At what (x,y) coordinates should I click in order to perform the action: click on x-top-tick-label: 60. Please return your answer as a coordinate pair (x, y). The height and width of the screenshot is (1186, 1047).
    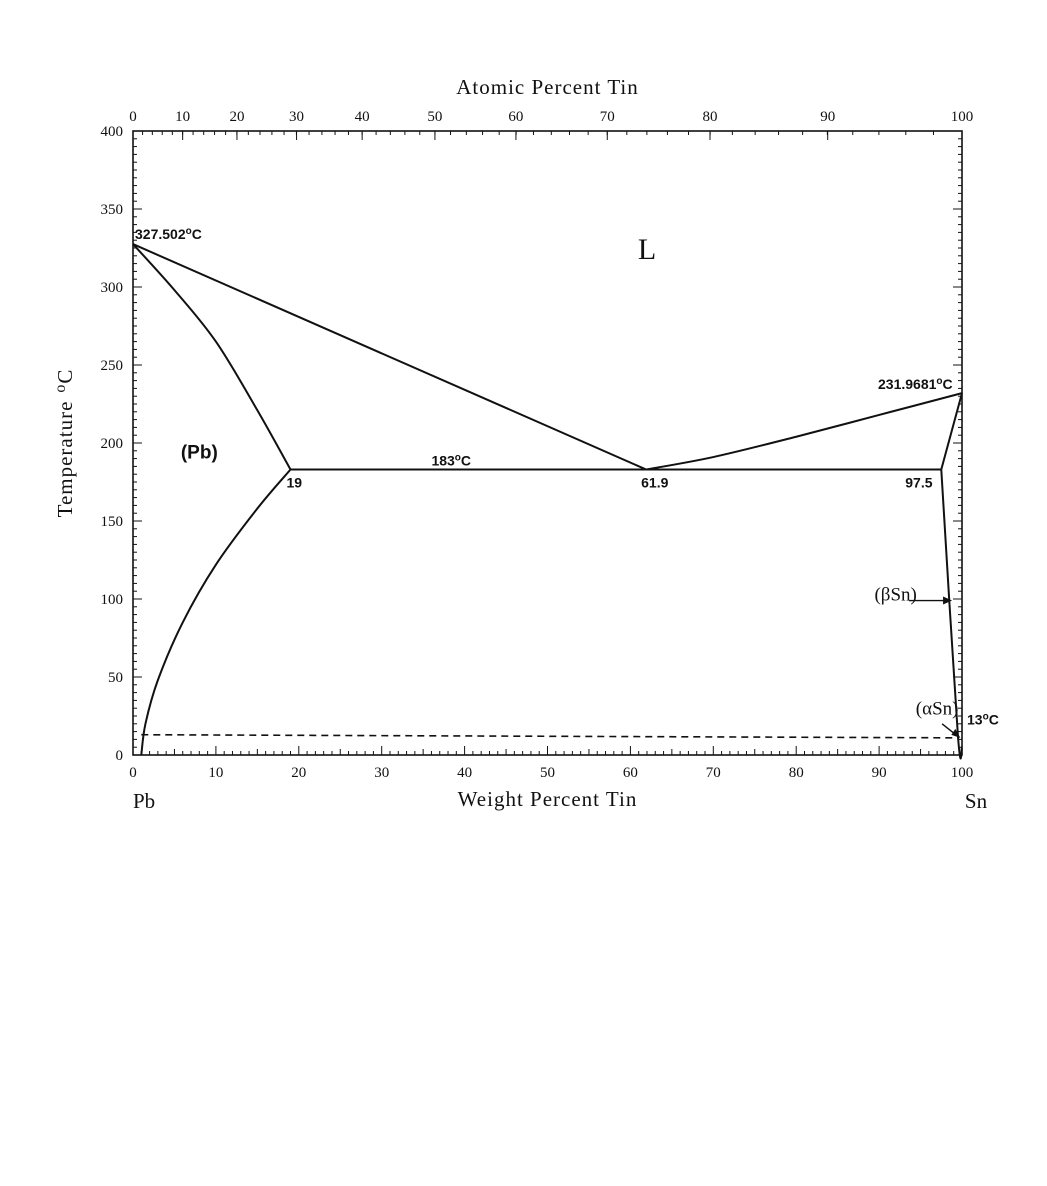
    Looking at the image, I should click on (515, 117).